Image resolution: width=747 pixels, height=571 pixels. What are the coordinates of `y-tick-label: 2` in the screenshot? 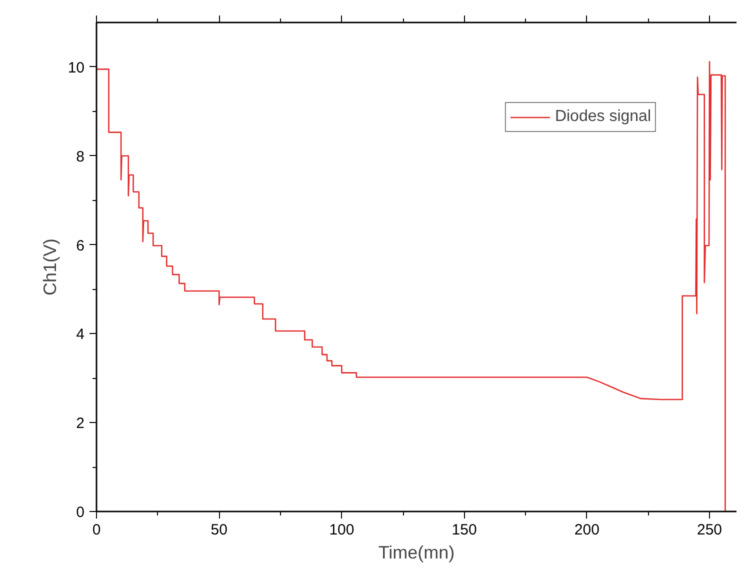 It's located at (80, 423).